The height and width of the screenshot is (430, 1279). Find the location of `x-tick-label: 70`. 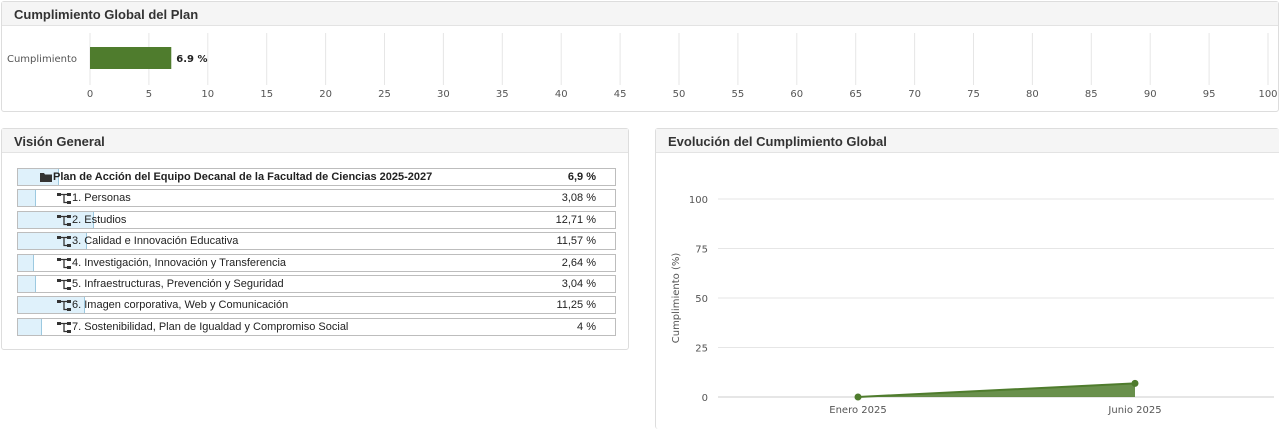

x-tick-label: 70 is located at coordinates (914, 94).